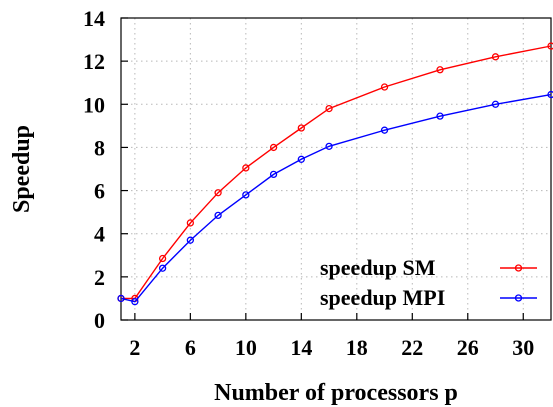 This screenshot has width=553, height=407. Describe the element at coordinates (99, 147) in the screenshot. I see `y-tick-label: 8` at that location.